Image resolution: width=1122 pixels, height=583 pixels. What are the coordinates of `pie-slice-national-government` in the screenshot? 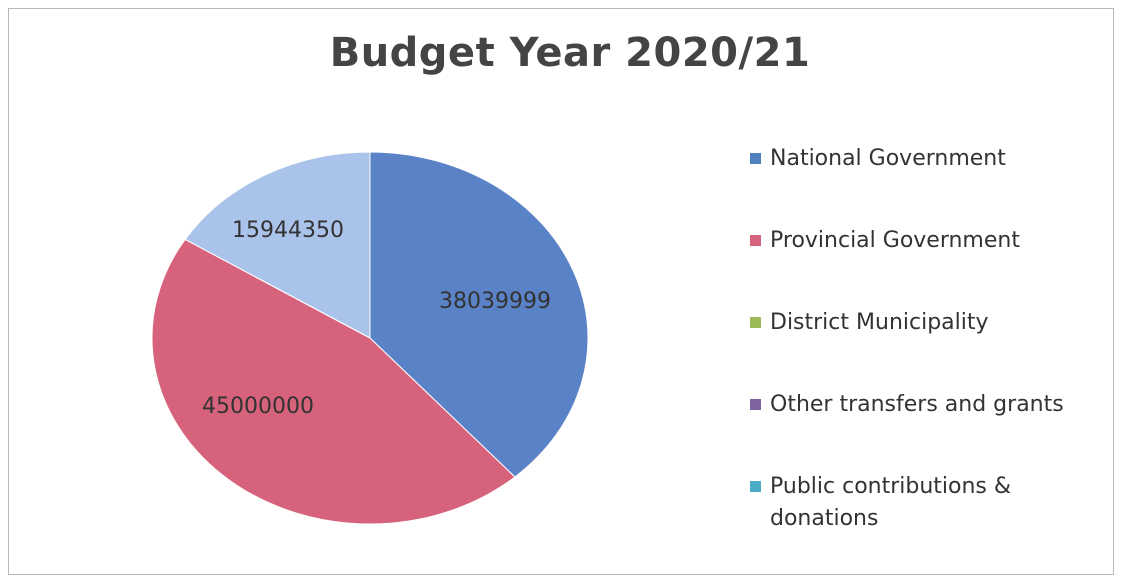 It's located at (479, 314).